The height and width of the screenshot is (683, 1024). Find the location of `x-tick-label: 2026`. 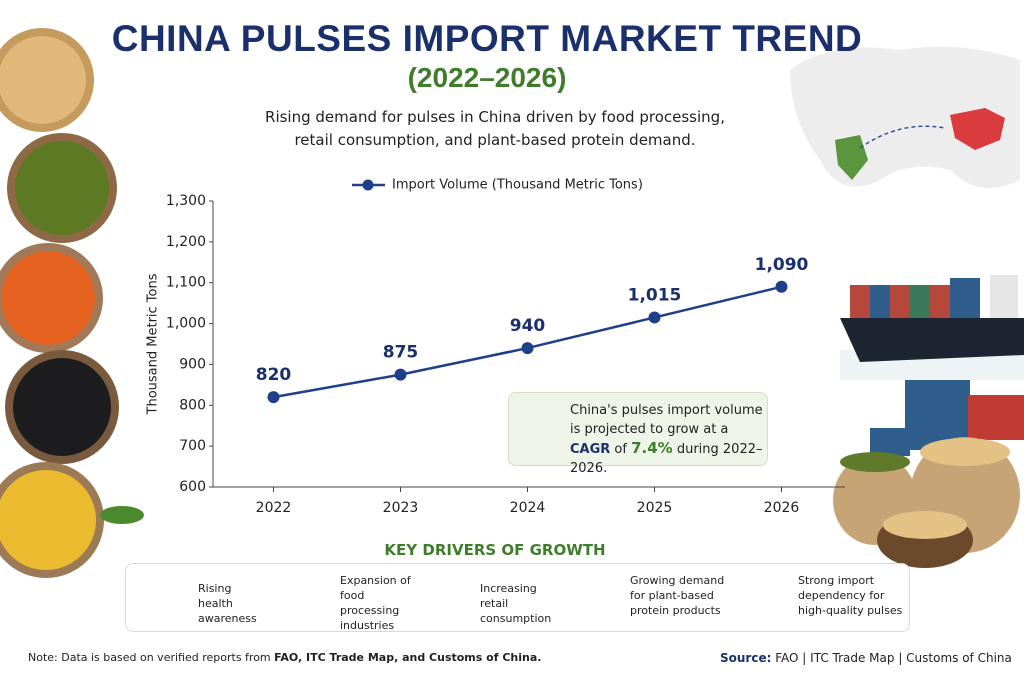

x-tick-label: 2026 is located at coordinates (782, 508).